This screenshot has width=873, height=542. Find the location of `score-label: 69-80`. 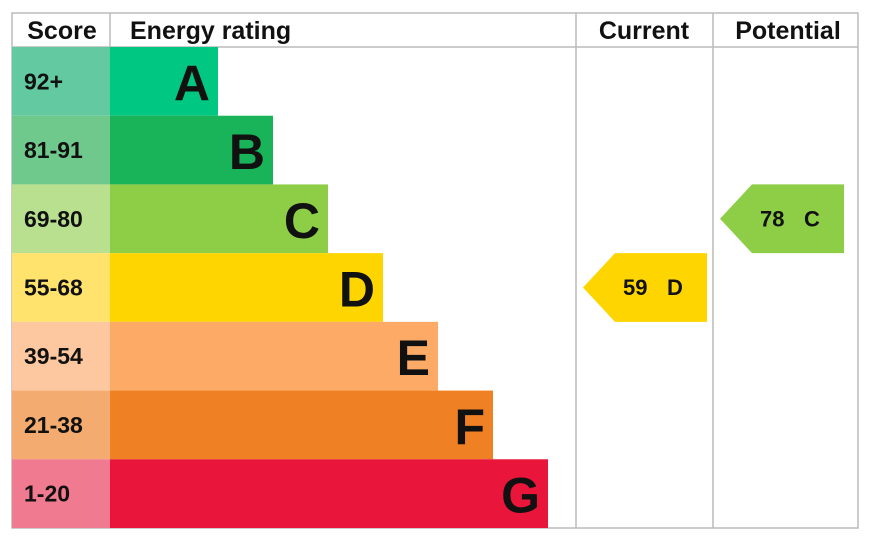

score-label: 69-80 is located at coordinates (53, 219).